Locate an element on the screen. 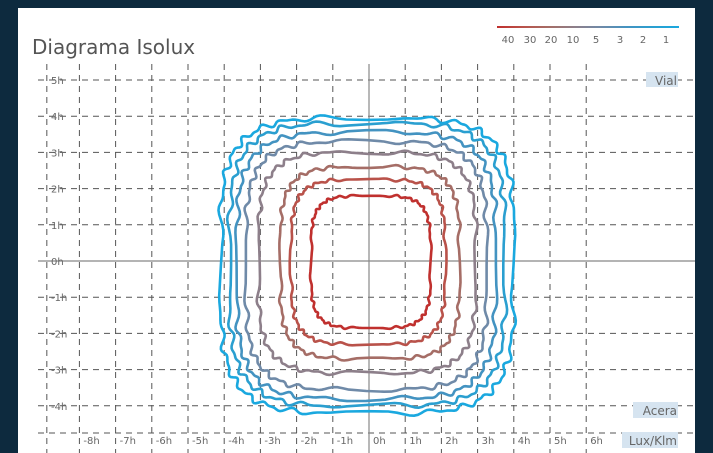  x-tick-label: -3h is located at coordinates (272, 441).